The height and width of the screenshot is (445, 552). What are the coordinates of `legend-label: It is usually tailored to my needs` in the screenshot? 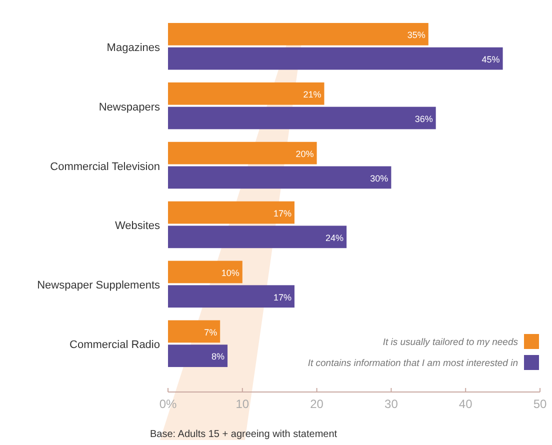 It's located at (450, 342).